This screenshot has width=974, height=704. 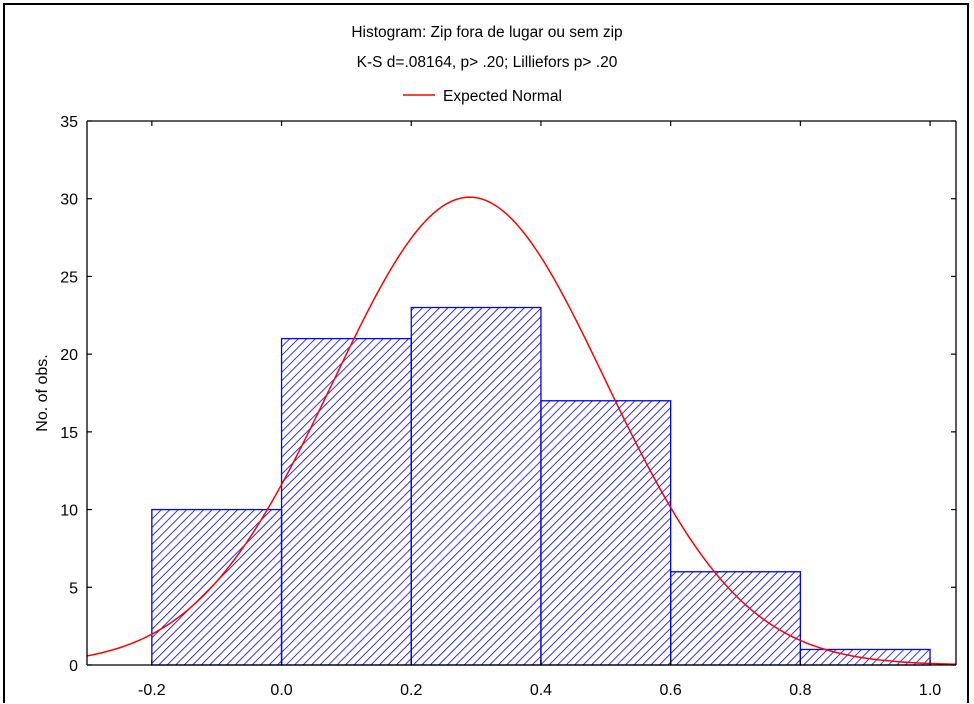 I want to click on x-tick-label: 0.4, so click(x=541, y=690).